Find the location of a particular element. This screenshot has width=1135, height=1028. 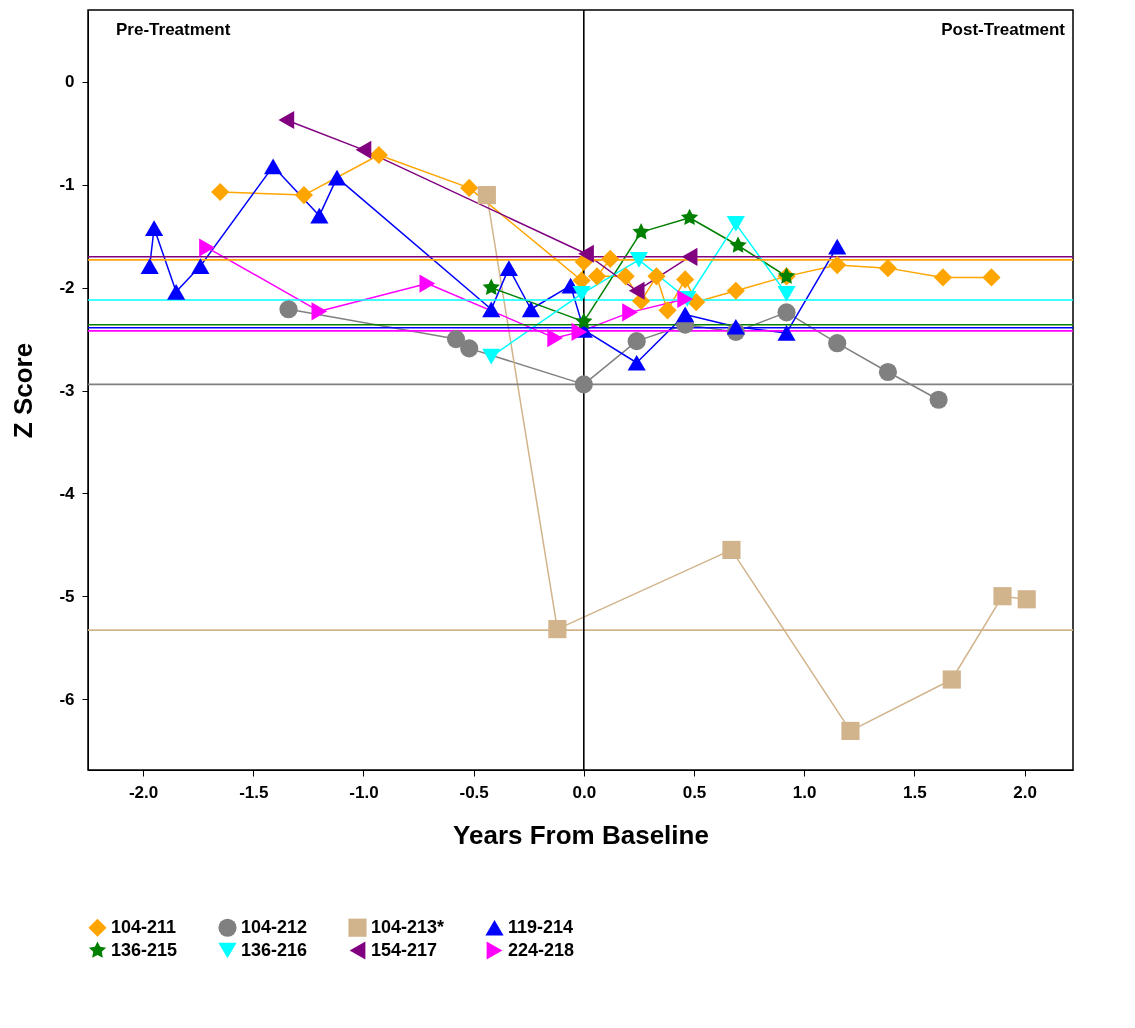

y-tick-label: -4 is located at coordinates (67, 493).